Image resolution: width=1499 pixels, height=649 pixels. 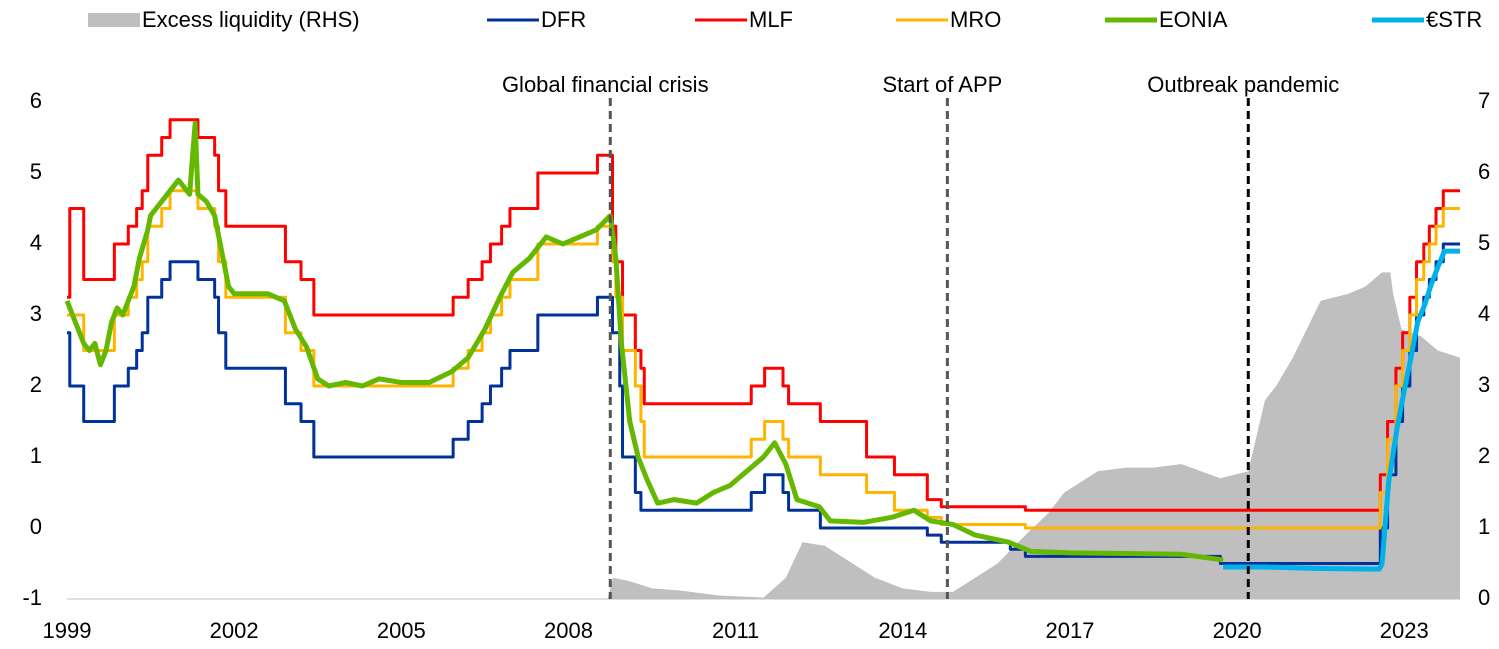 I want to click on annotation-label: Outbreak pandemic, so click(x=1243, y=84).